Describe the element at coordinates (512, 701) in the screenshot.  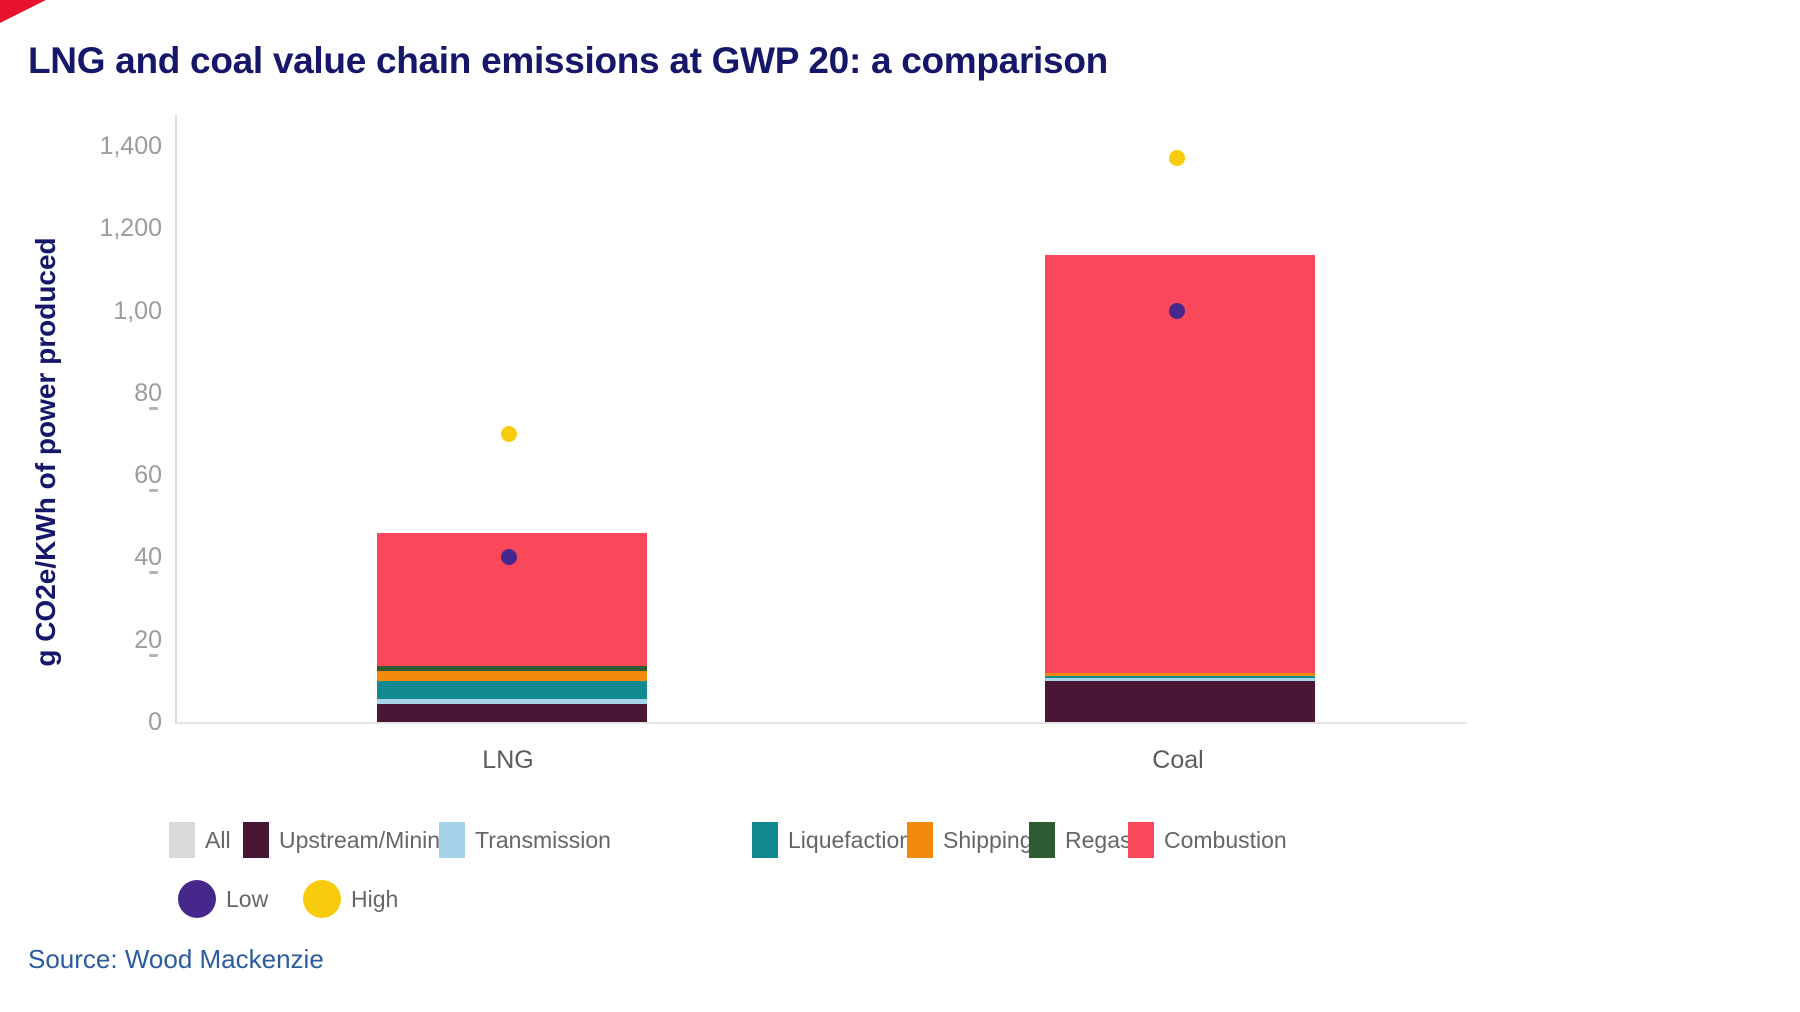
I see `bar-segment-lng-transmission` at that location.